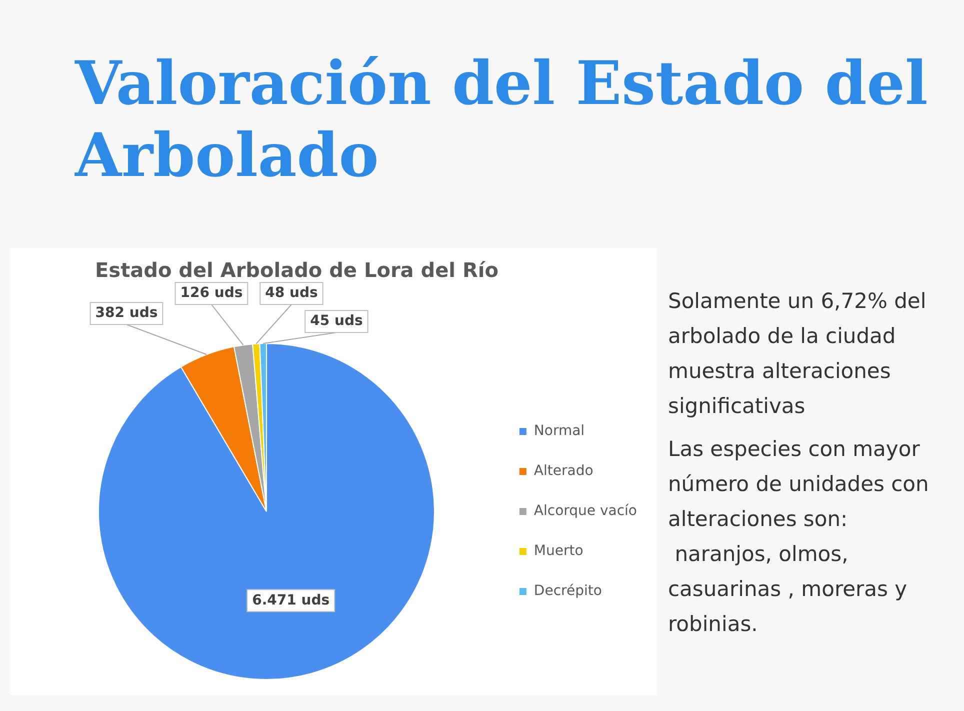 This screenshot has height=711, width=964. What do you see at coordinates (126, 313) in the screenshot?
I see `data-label: 382 uds` at bounding box center [126, 313].